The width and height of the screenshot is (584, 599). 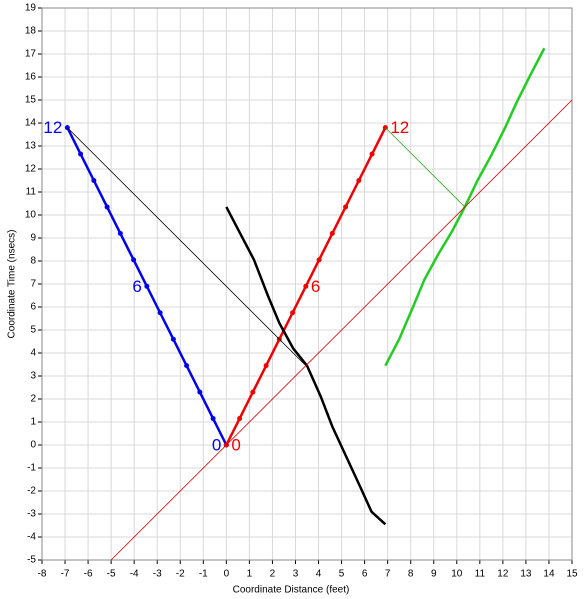 What do you see at coordinates (291, 590) in the screenshot?
I see `x-axis-label: Coordinate Distance (feet)` at bounding box center [291, 590].